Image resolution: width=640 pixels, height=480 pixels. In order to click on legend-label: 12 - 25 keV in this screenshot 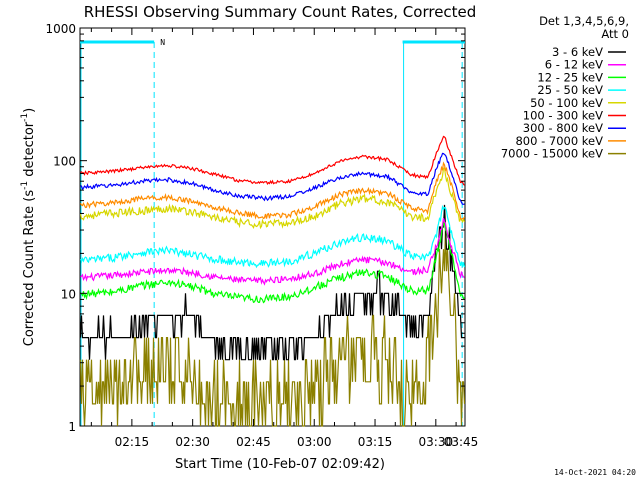, I will do `click(570, 77)`.